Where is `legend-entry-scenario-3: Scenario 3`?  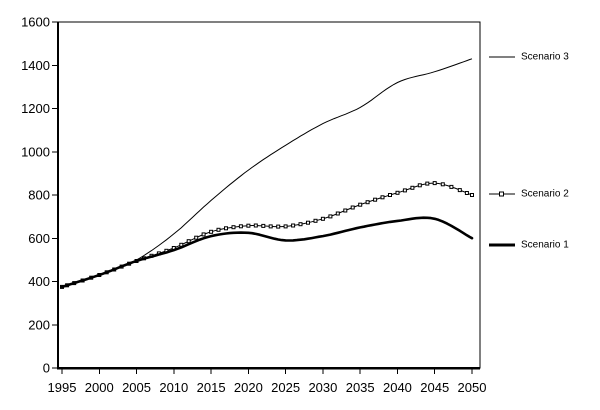 legend-entry-scenario-3: Scenario 3 is located at coordinates (529, 57).